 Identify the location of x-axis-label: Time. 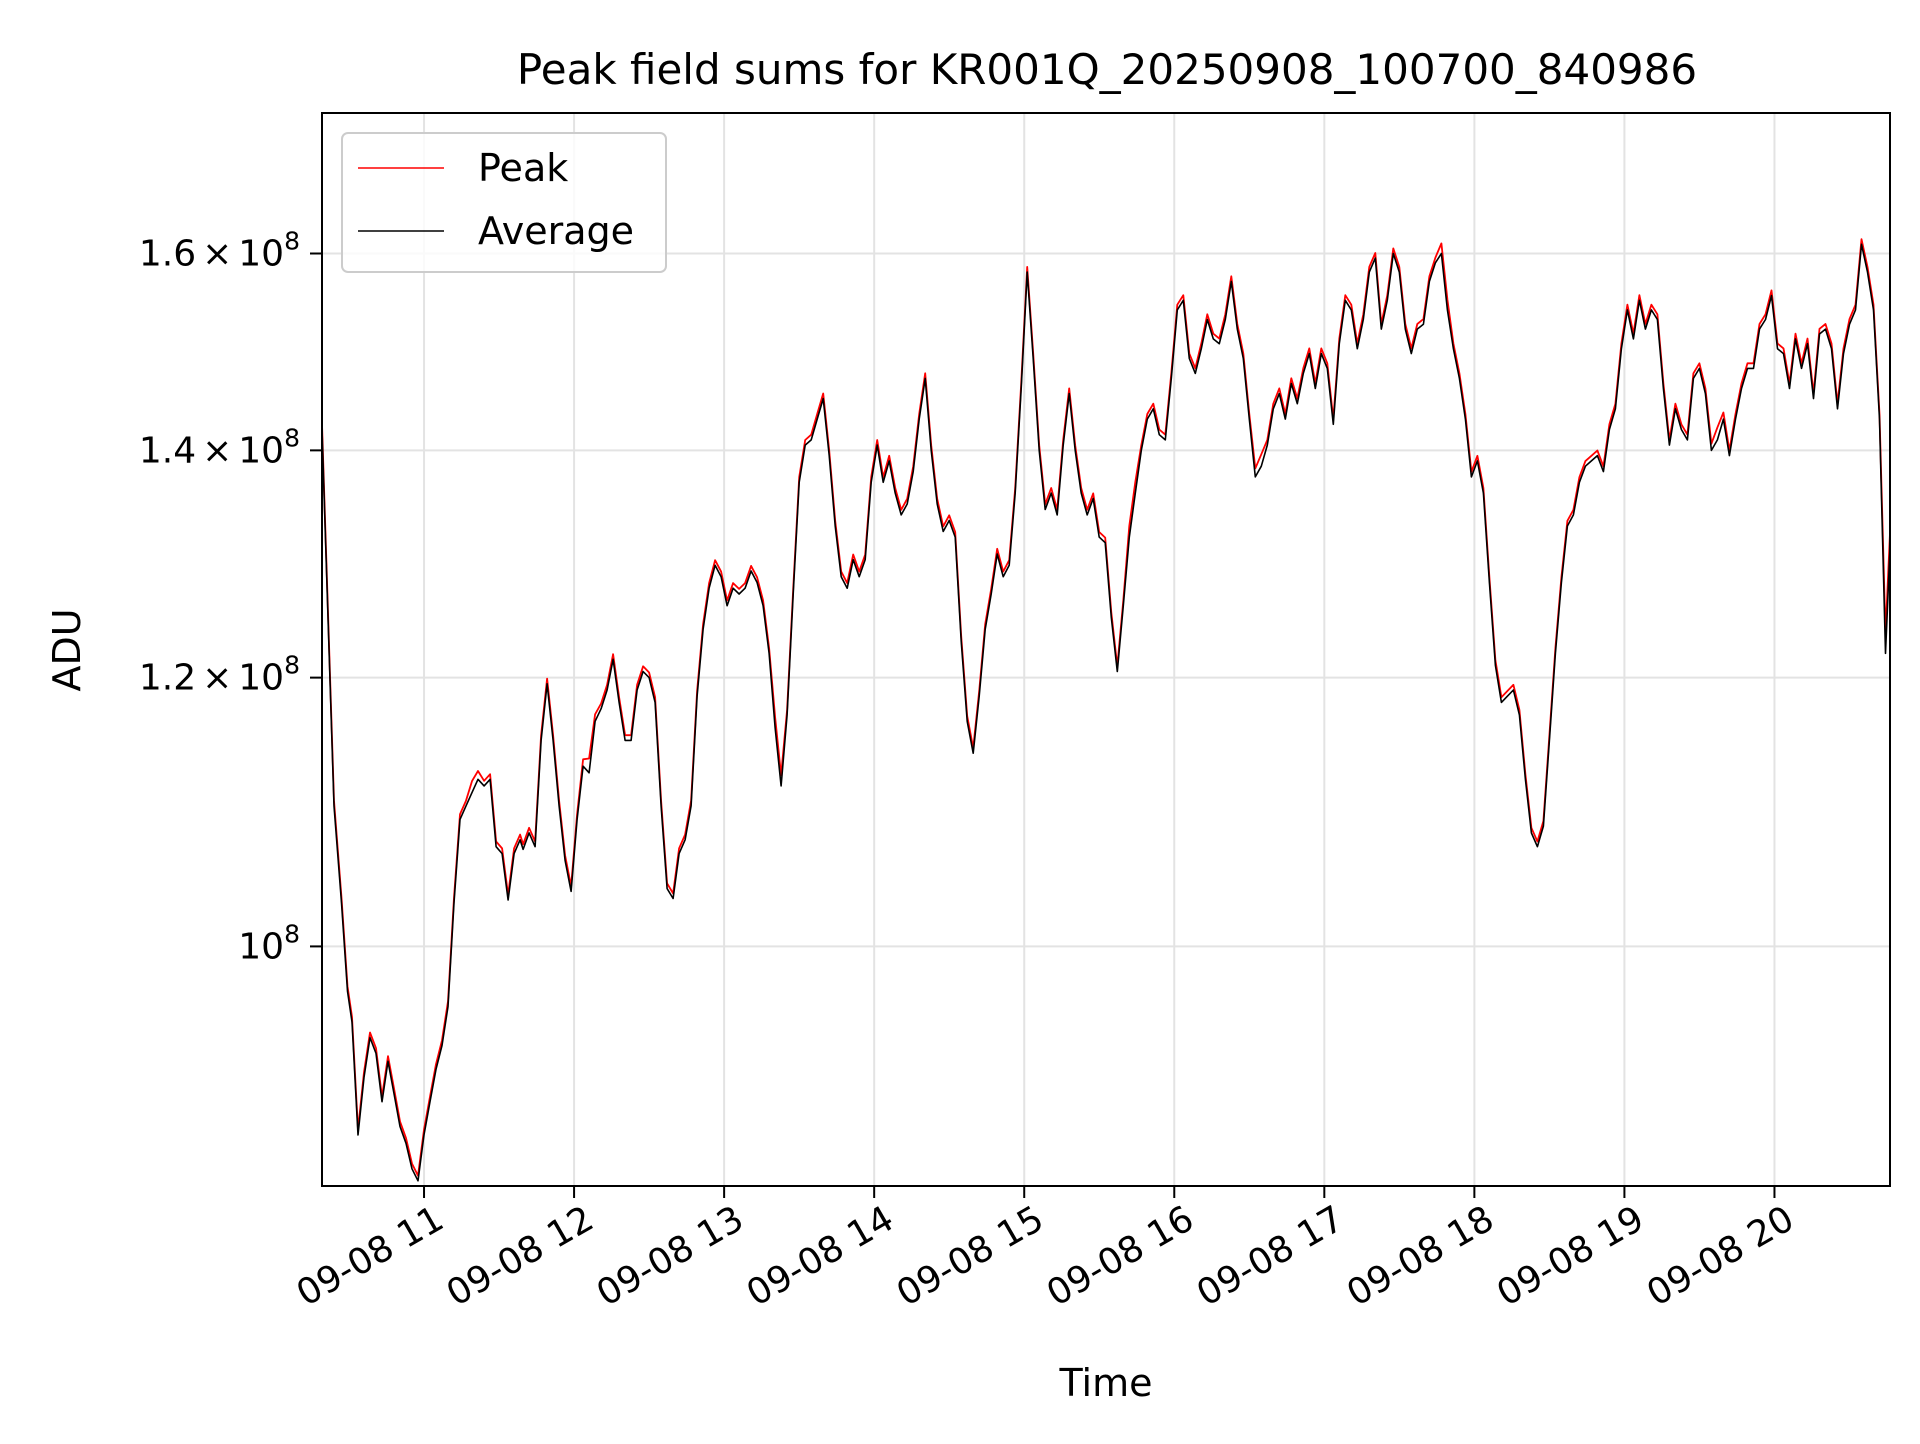
(1106, 1383).